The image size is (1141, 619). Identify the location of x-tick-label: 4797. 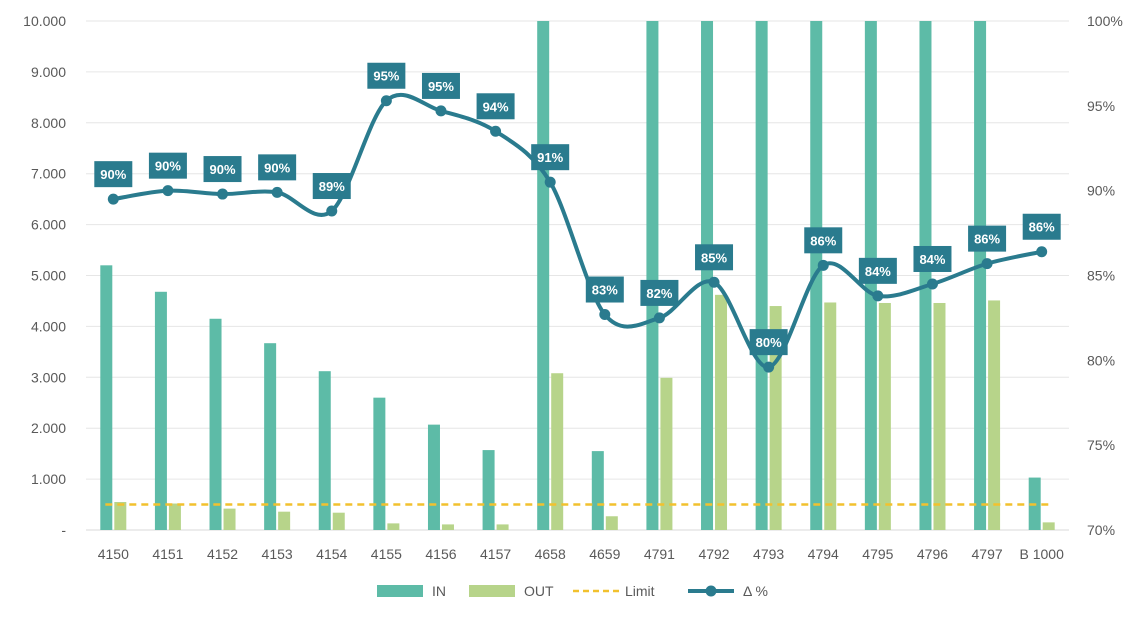
(987, 554).